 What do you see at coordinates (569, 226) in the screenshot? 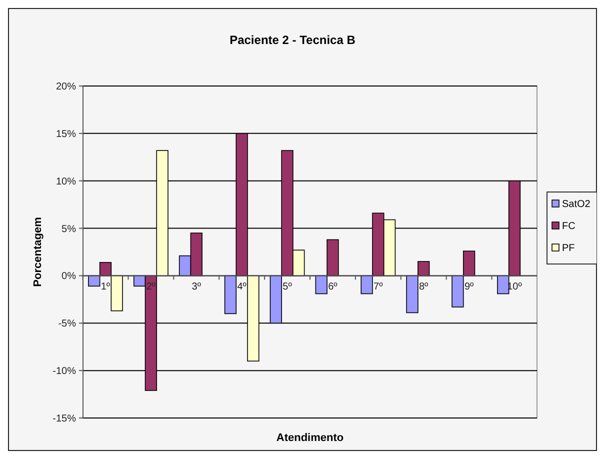
I see `legend-label: FC` at bounding box center [569, 226].